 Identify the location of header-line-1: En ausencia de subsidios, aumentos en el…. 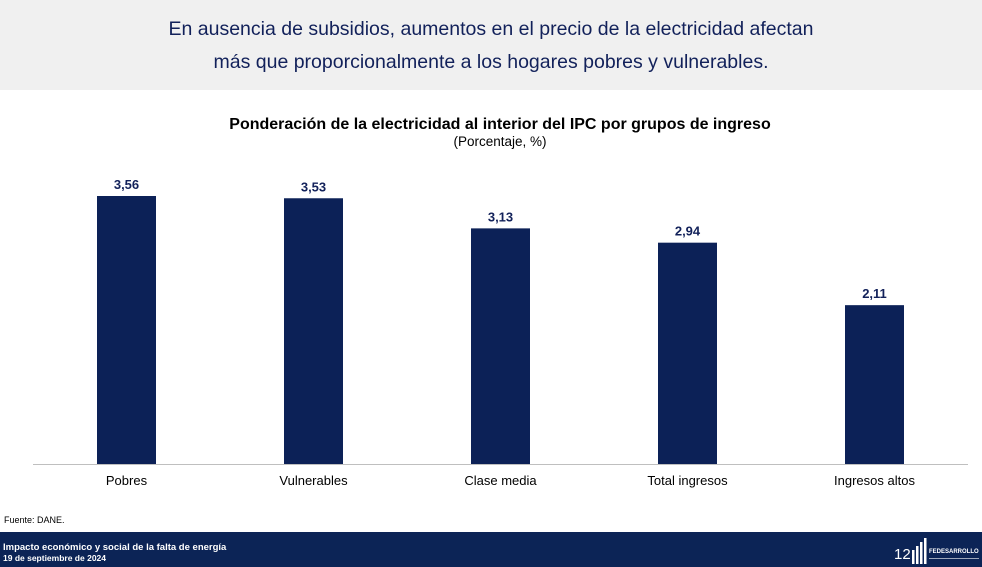
(491, 29).